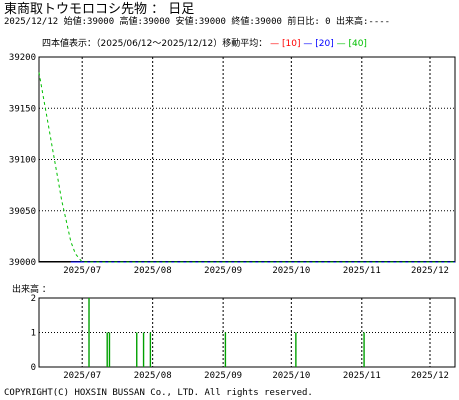  I want to click on price-x-tick-label: 2025/12, so click(430, 271).